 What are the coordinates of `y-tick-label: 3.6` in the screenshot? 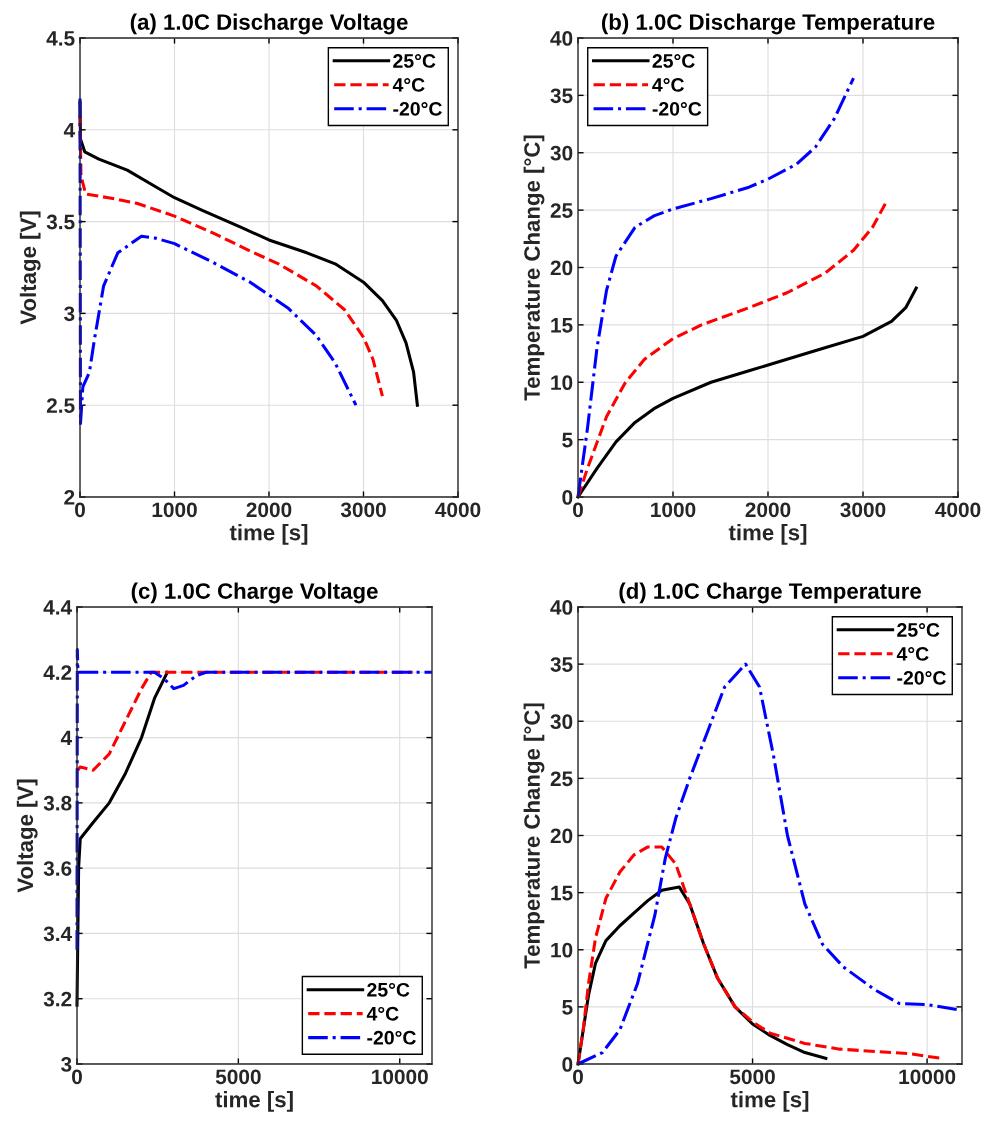 It's located at (57, 868).